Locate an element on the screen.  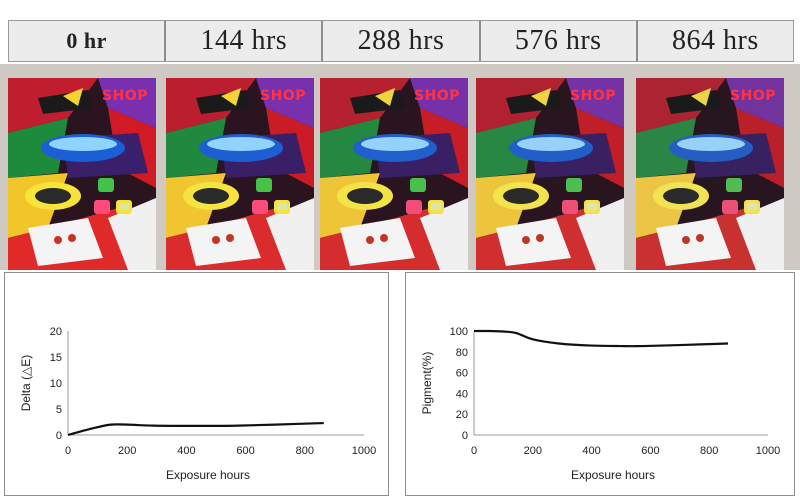
y-axis-title: Delta (△E) is located at coordinates (26, 383).